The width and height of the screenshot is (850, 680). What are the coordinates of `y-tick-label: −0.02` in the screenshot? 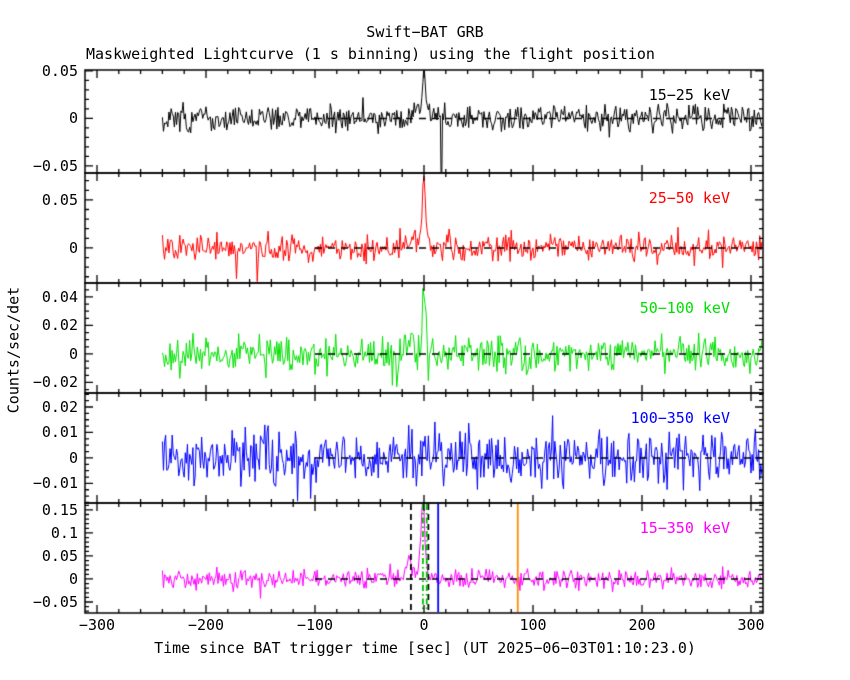 It's located at (55, 382).